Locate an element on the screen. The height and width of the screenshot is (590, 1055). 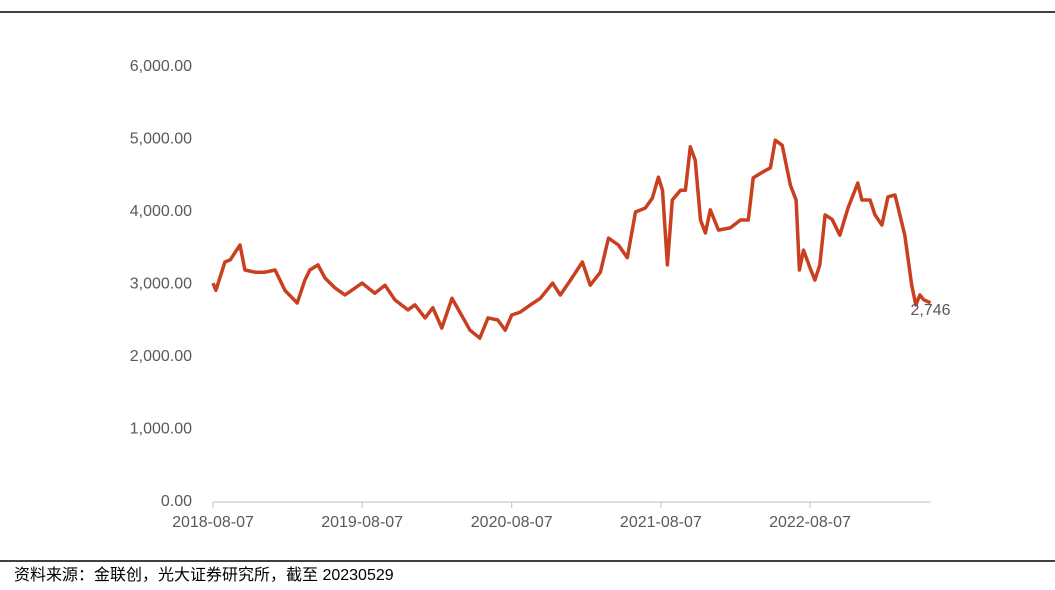
source: 资料来源：金联创，光大证券研究所，截至 20230529 is located at coordinates (204, 575).